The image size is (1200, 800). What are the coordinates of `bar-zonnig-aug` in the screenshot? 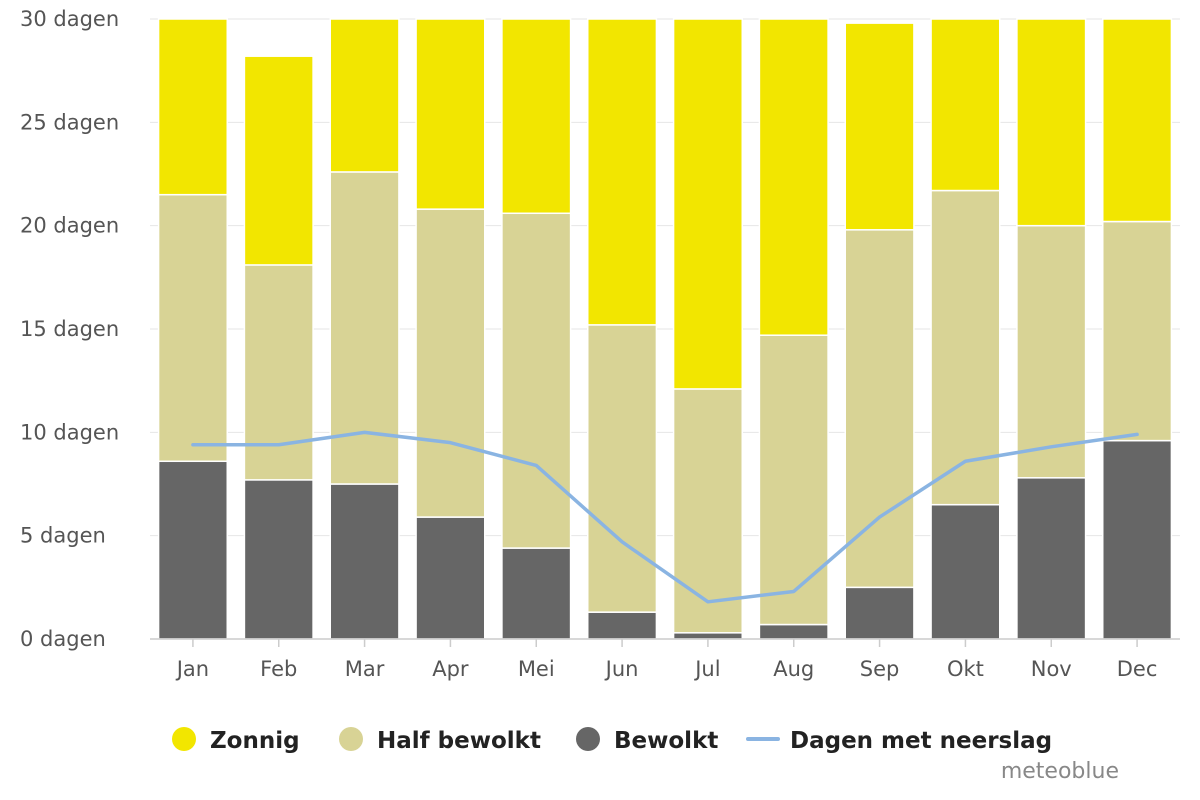 It's located at (793, 177).